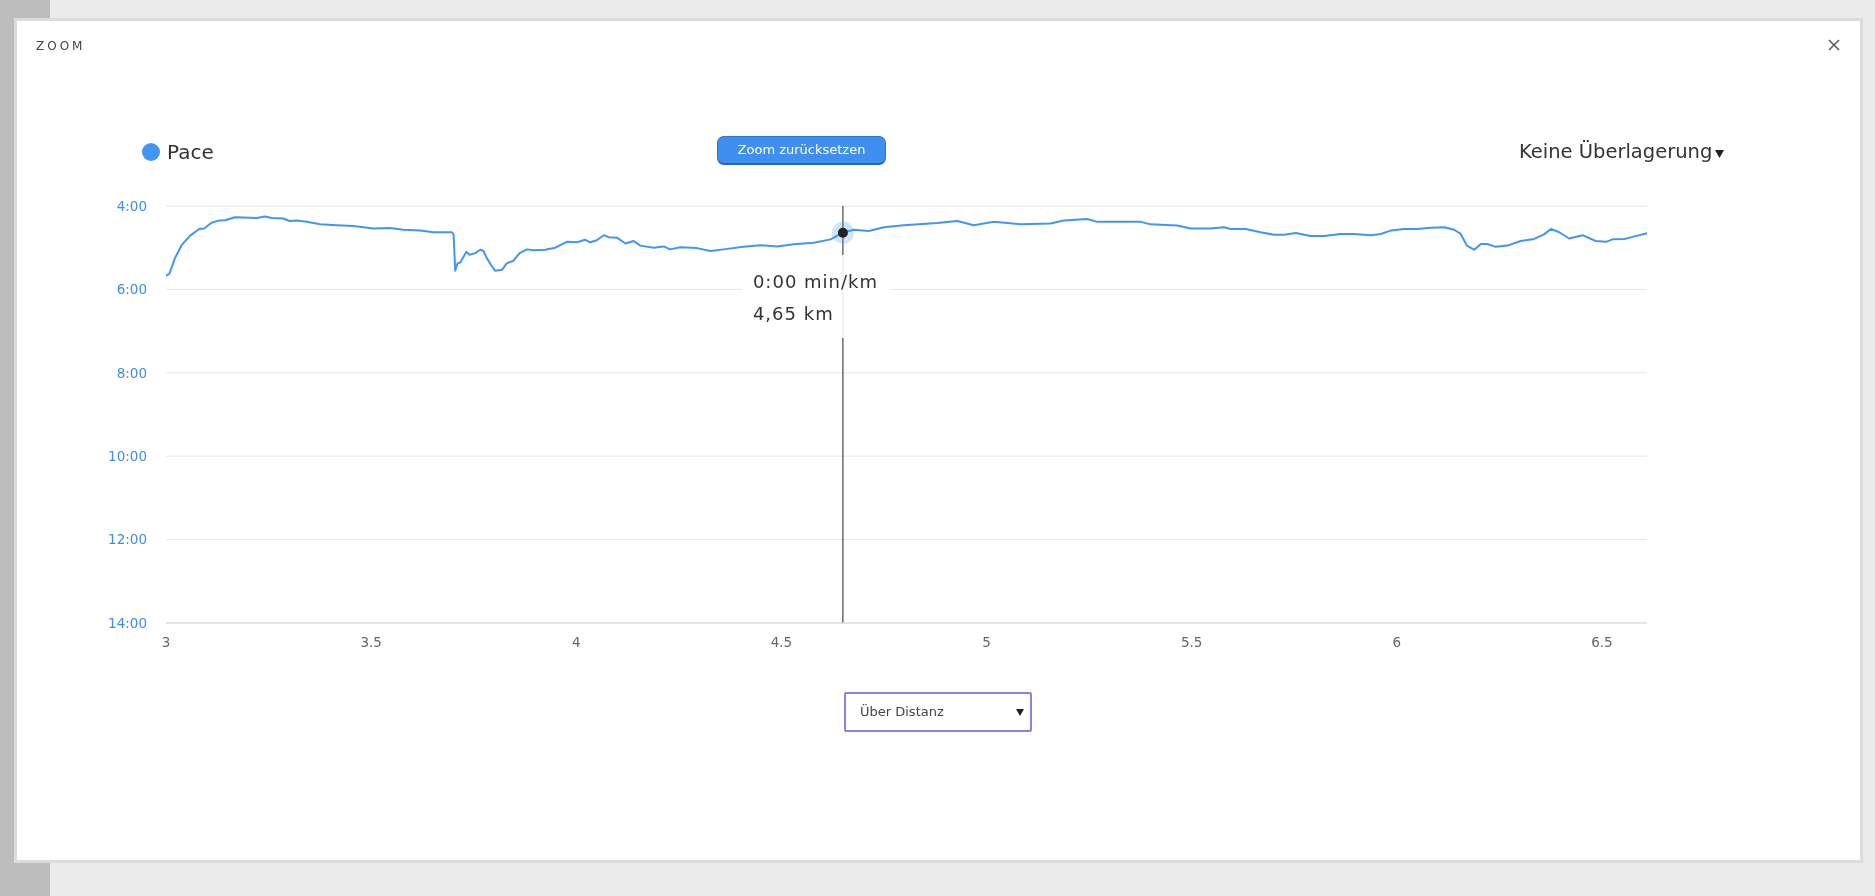  Describe the element at coordinates (127, 455) in the screenshot. I see `y-tick-label: 10:00` at that location.